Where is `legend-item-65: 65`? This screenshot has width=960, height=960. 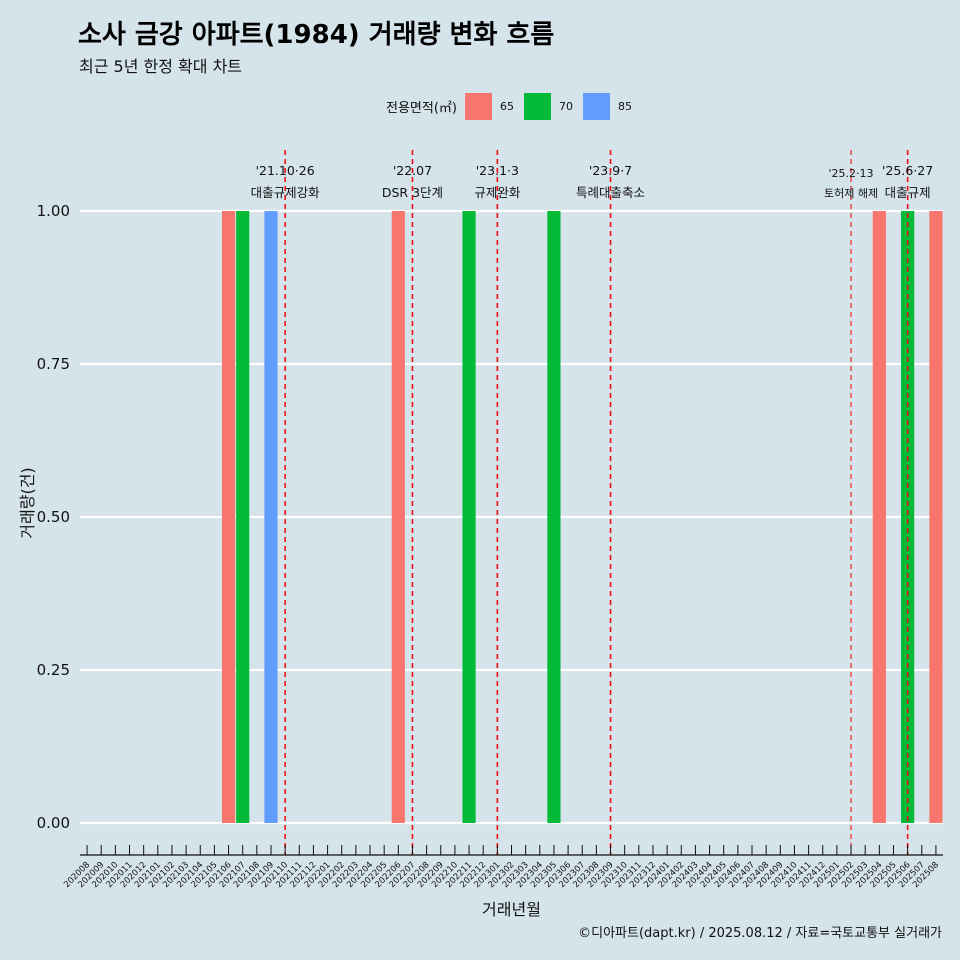 legend-item-65: 65 is located at coordinates (489, 106).